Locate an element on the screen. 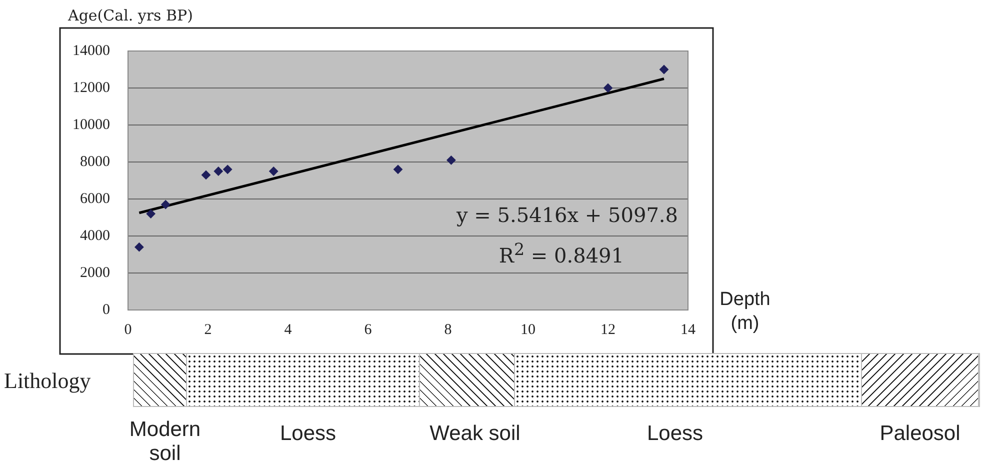 The height and width of the screenshot is (472, 984). y-tick-label: 2000 is located at coordinates (95, 272).